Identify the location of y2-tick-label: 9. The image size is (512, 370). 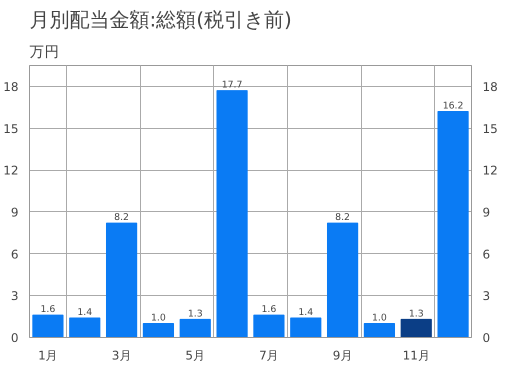
(486, 212).